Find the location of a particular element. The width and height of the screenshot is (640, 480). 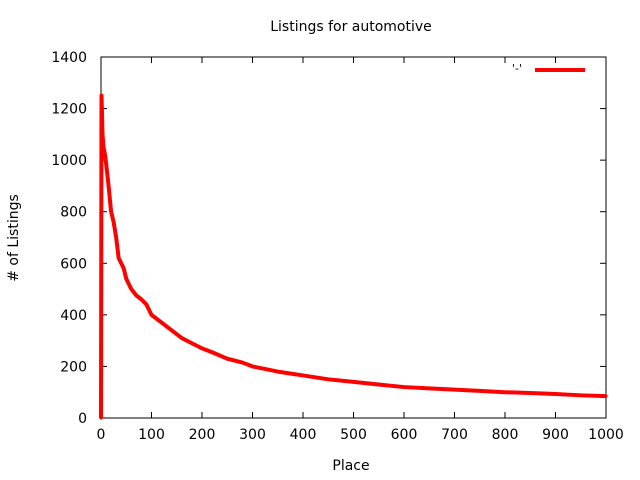

x-tick-label: 100 is located at coordinates (151, 435).